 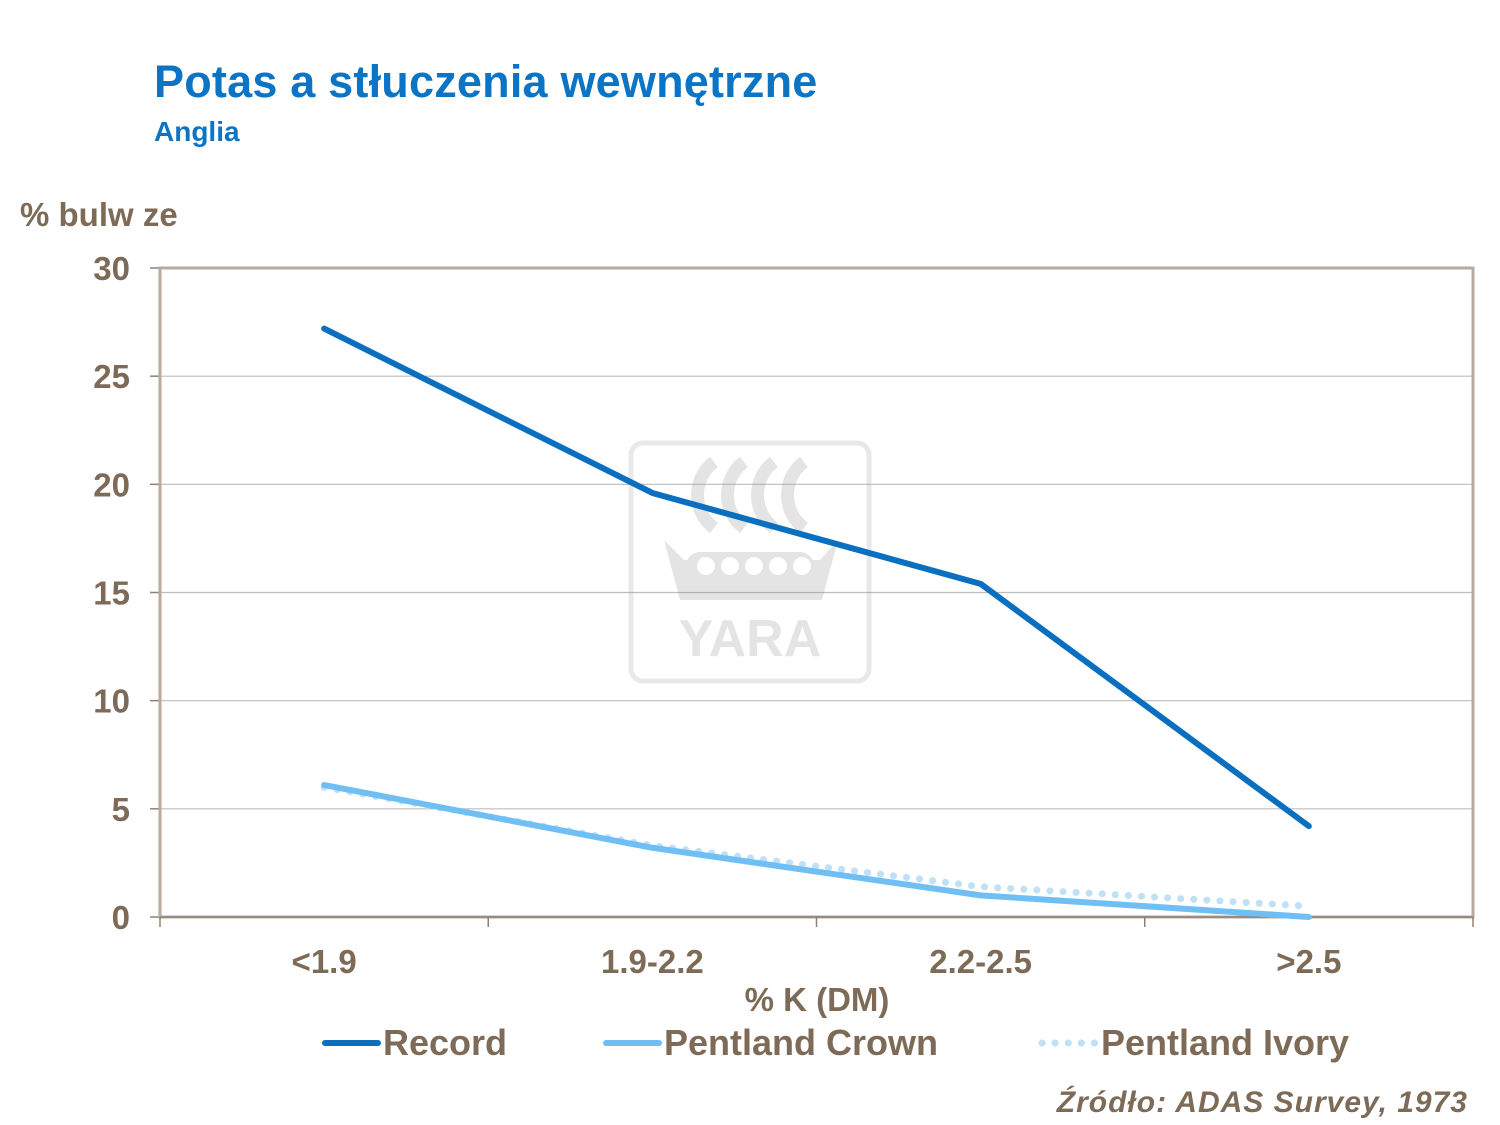 I want to click on y-tick-label: 0, so click(x=121, y=917).